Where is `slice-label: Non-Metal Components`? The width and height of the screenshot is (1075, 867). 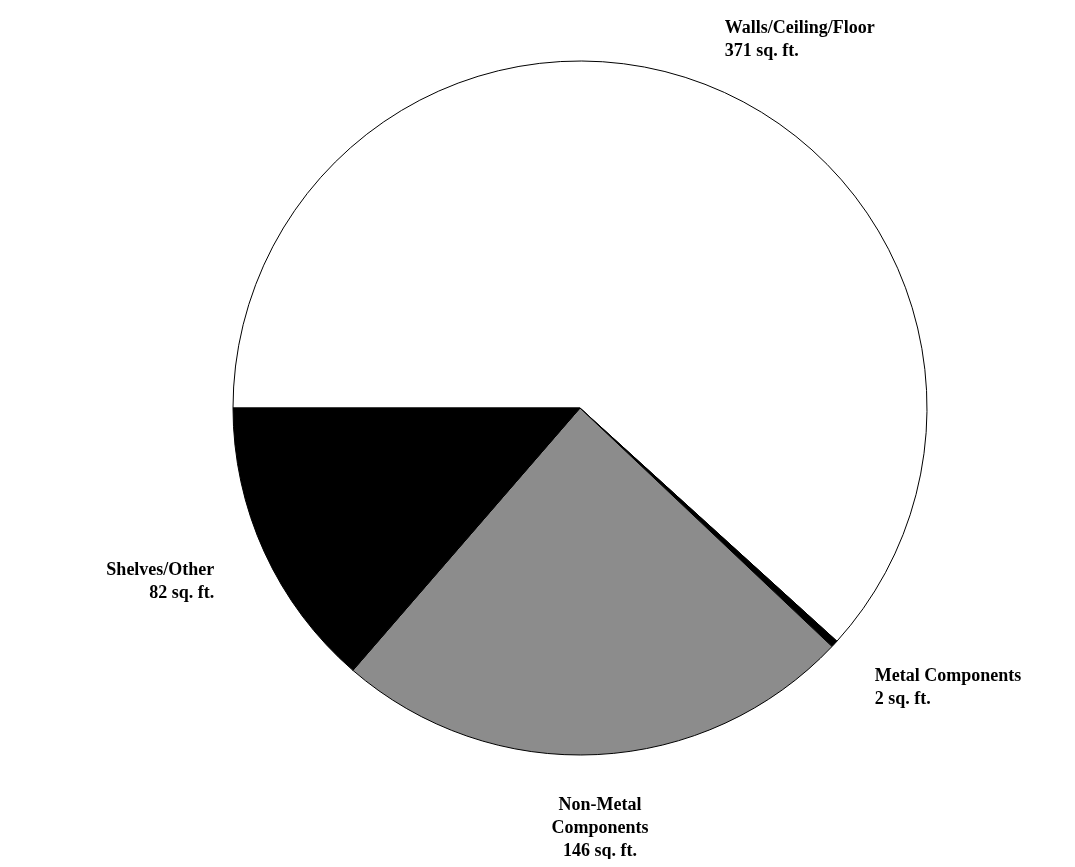 slice-label: Non-Metal Components is located at coordinates (600, 815).